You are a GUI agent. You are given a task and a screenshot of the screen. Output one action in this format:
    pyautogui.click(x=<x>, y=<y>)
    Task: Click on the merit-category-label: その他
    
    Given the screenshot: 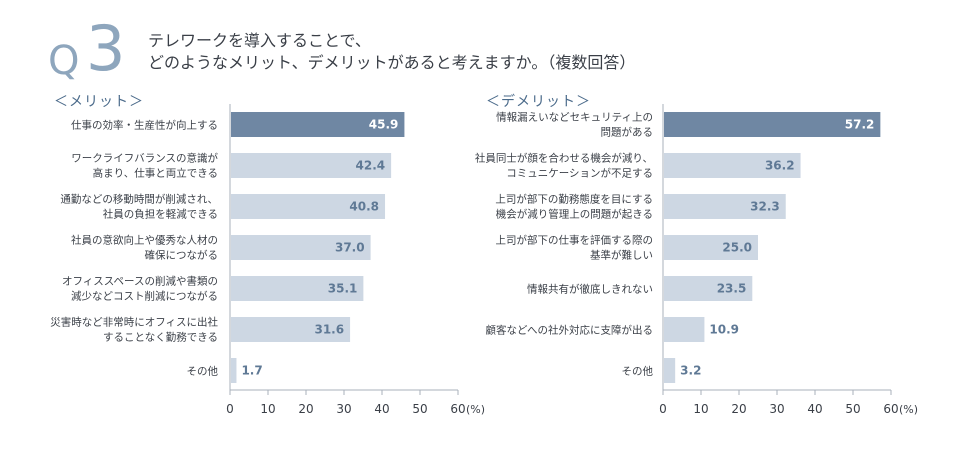 What is the action you would take?
    pyautogui.click(x=203, y=371)
    